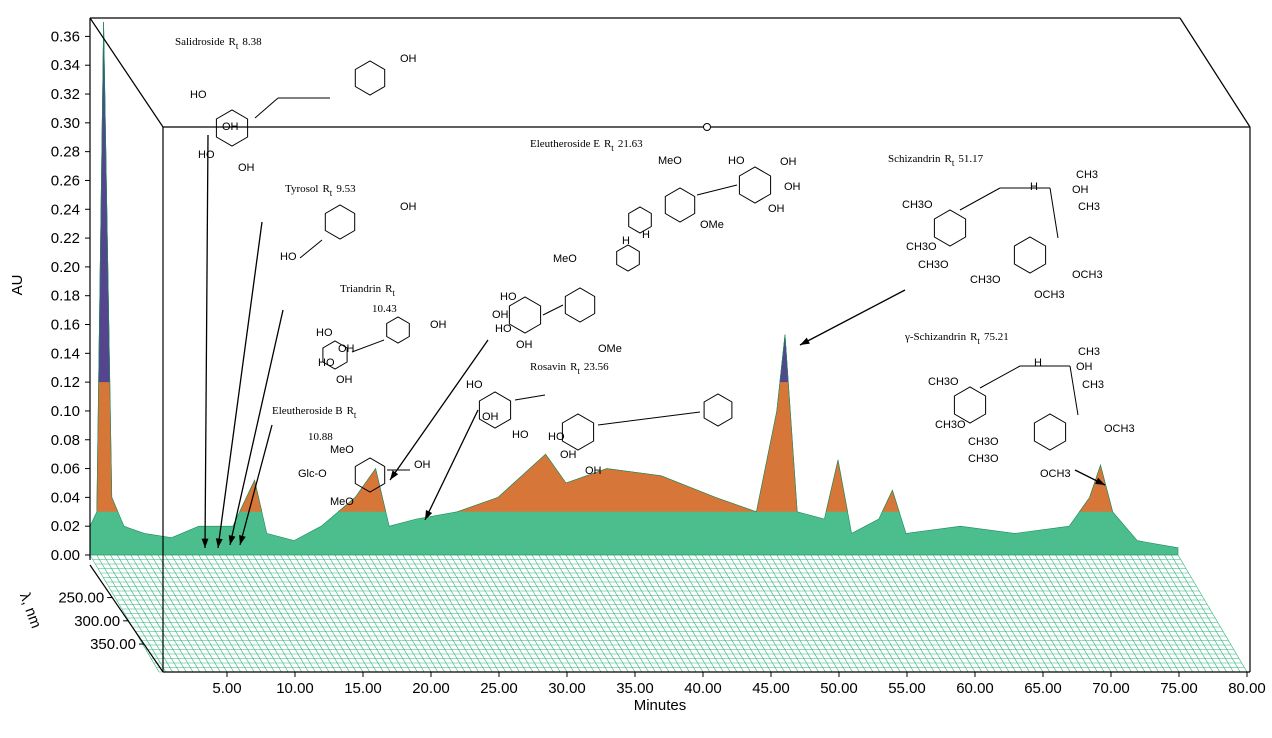 Image resolution: width=1272 pixels, height=738 pixels. Describe the element at coordinates (30, 610) in the screenshot. I see `z-axis-label: λ, nm` at that location.